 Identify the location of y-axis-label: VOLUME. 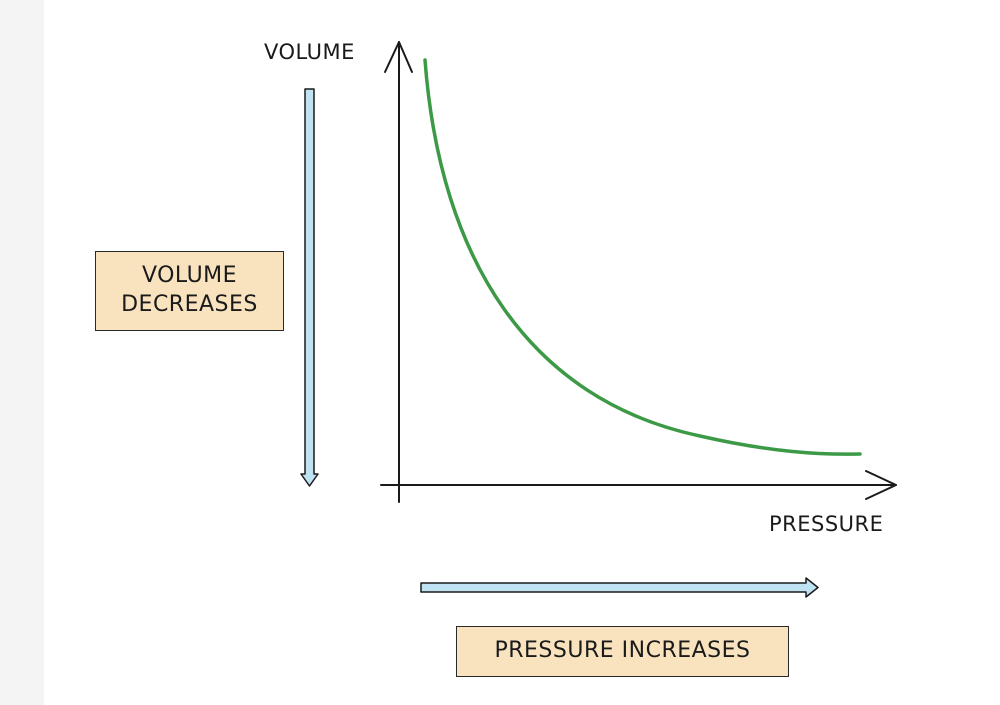
(309, 52).